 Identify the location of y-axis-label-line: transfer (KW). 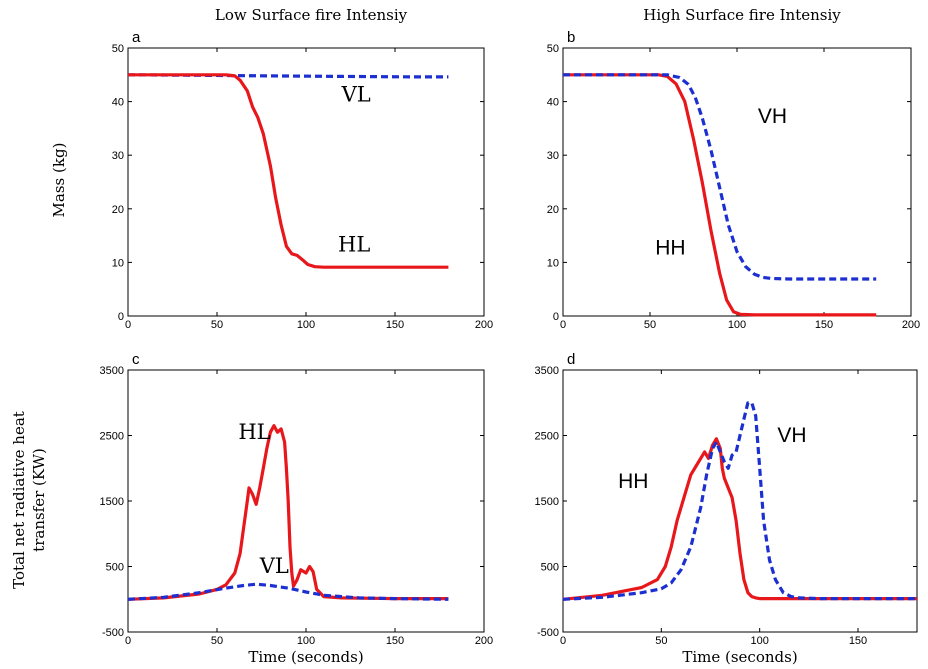
(39, 500).